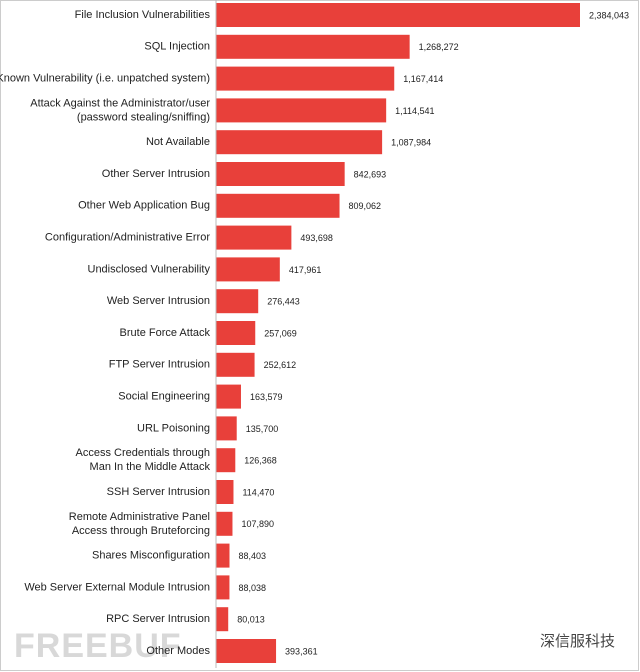 The width and height of the screenshot is (640, 672). What do you see at coordinates (283, 302) in the screenshot?
I see `value-label: 276,443` at bounding box center [283, 302].